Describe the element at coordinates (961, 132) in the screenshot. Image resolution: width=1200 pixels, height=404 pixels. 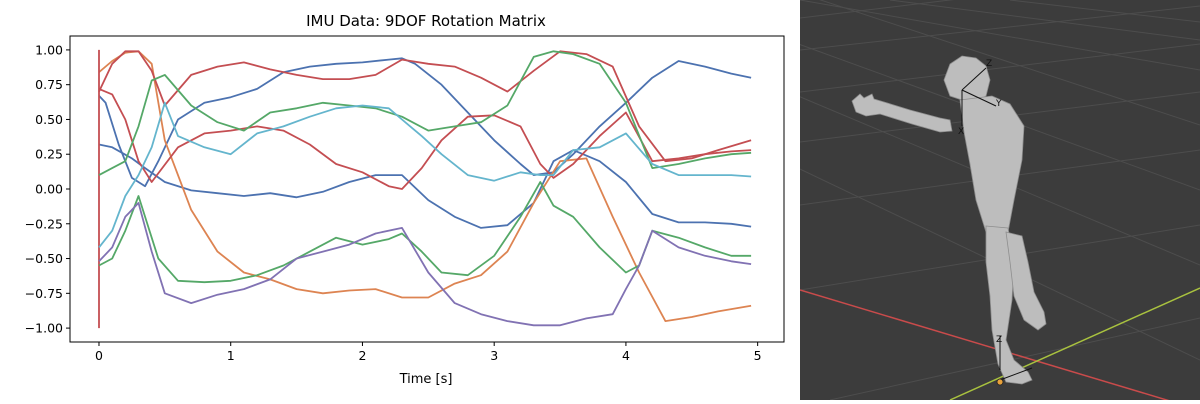
I see `gizmo-x-label: X` at that location.